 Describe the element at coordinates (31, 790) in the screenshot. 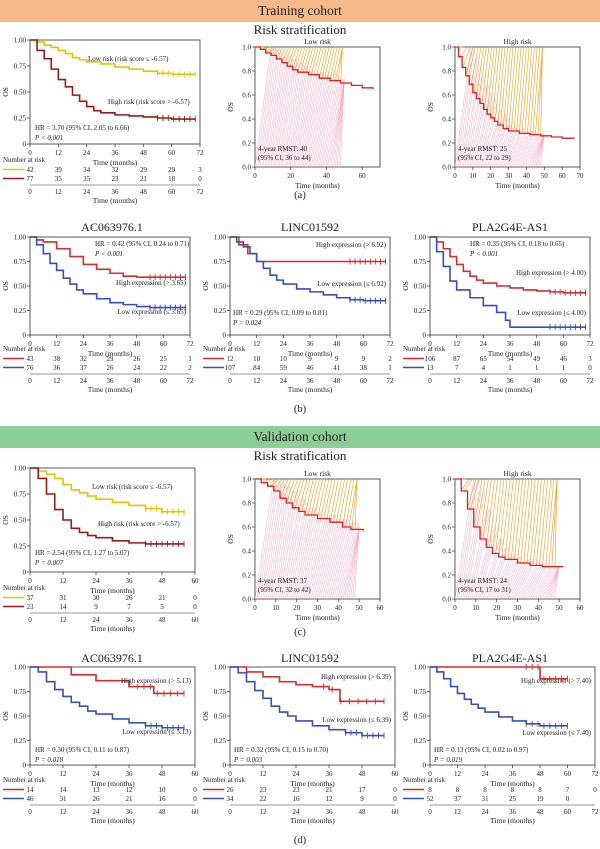

I see `risk-value: 14` at that location.